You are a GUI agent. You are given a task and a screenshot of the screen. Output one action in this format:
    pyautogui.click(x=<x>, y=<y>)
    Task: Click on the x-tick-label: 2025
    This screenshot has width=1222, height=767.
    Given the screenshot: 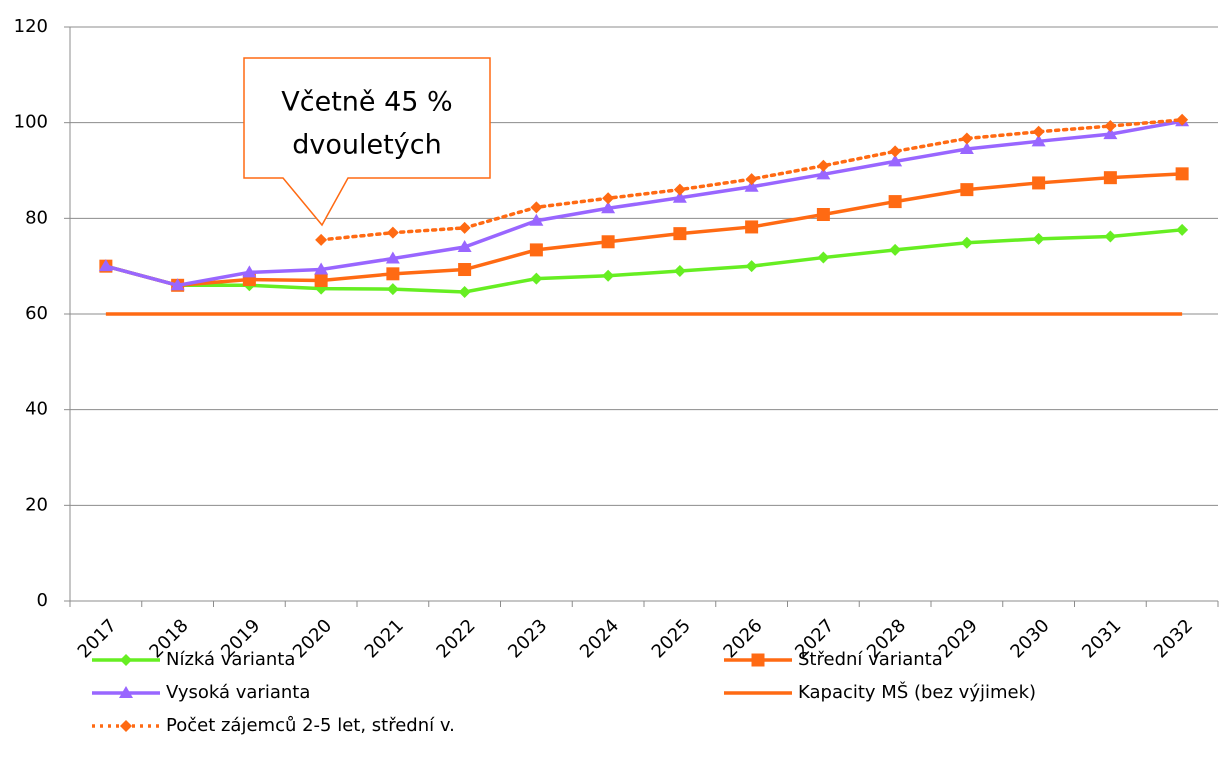 What is the action you would take?
    pyautogui.click(x=671, y=638)
    